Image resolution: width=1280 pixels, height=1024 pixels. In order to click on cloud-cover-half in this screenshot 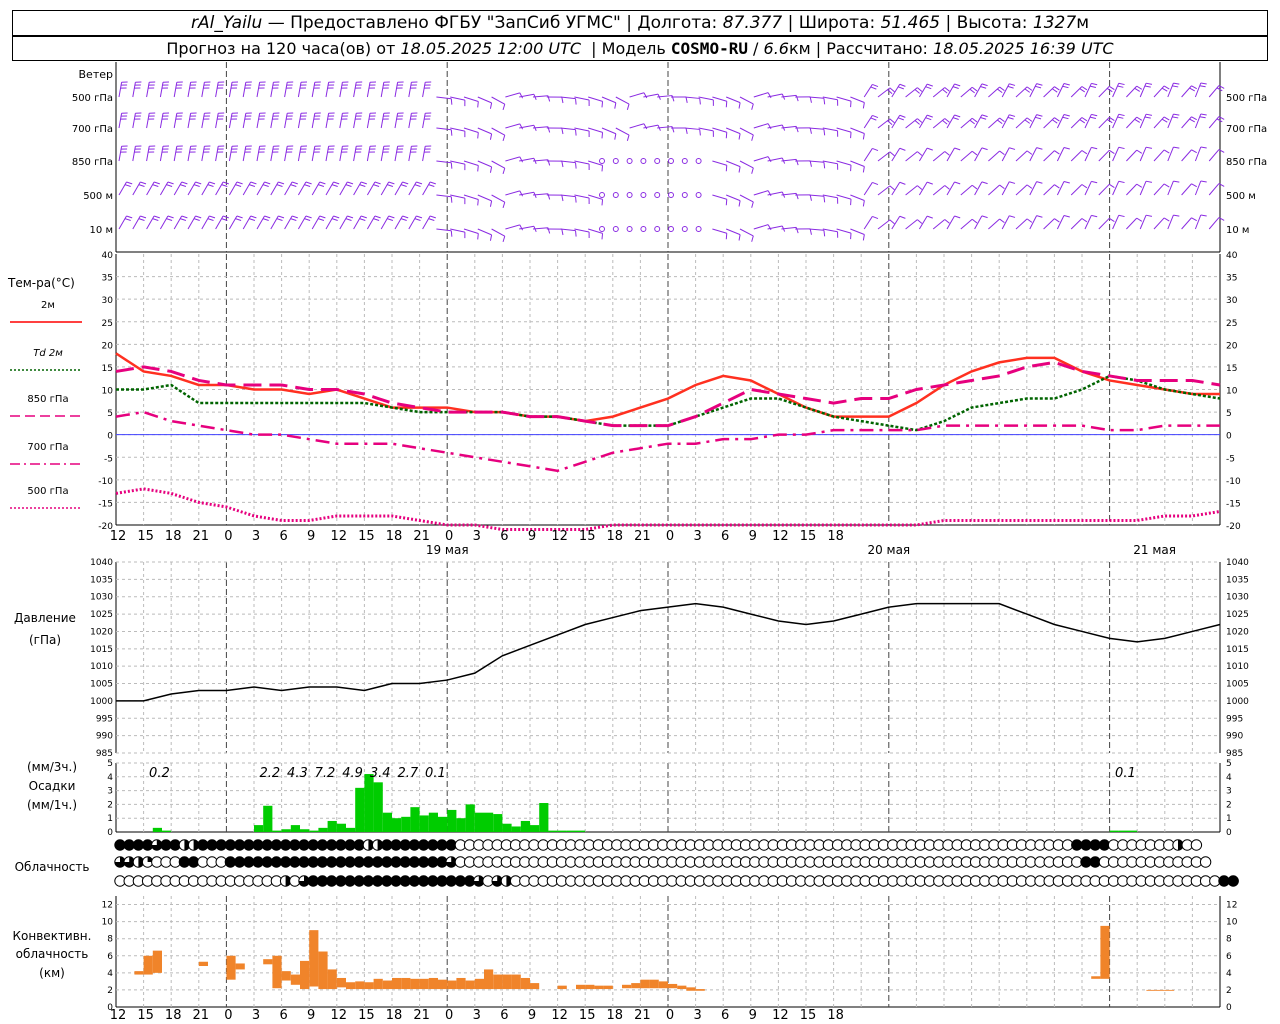, I will do `click(187, 845)`.